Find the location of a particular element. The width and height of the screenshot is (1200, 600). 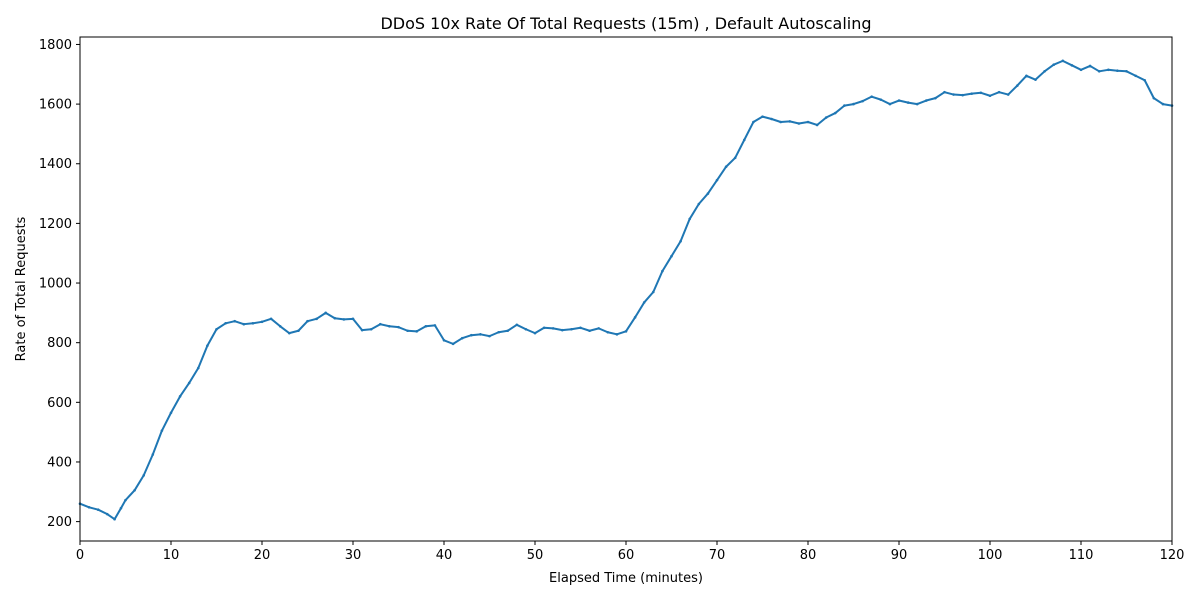

y-tick-label: 1200 is located at coordinates (55, 224).